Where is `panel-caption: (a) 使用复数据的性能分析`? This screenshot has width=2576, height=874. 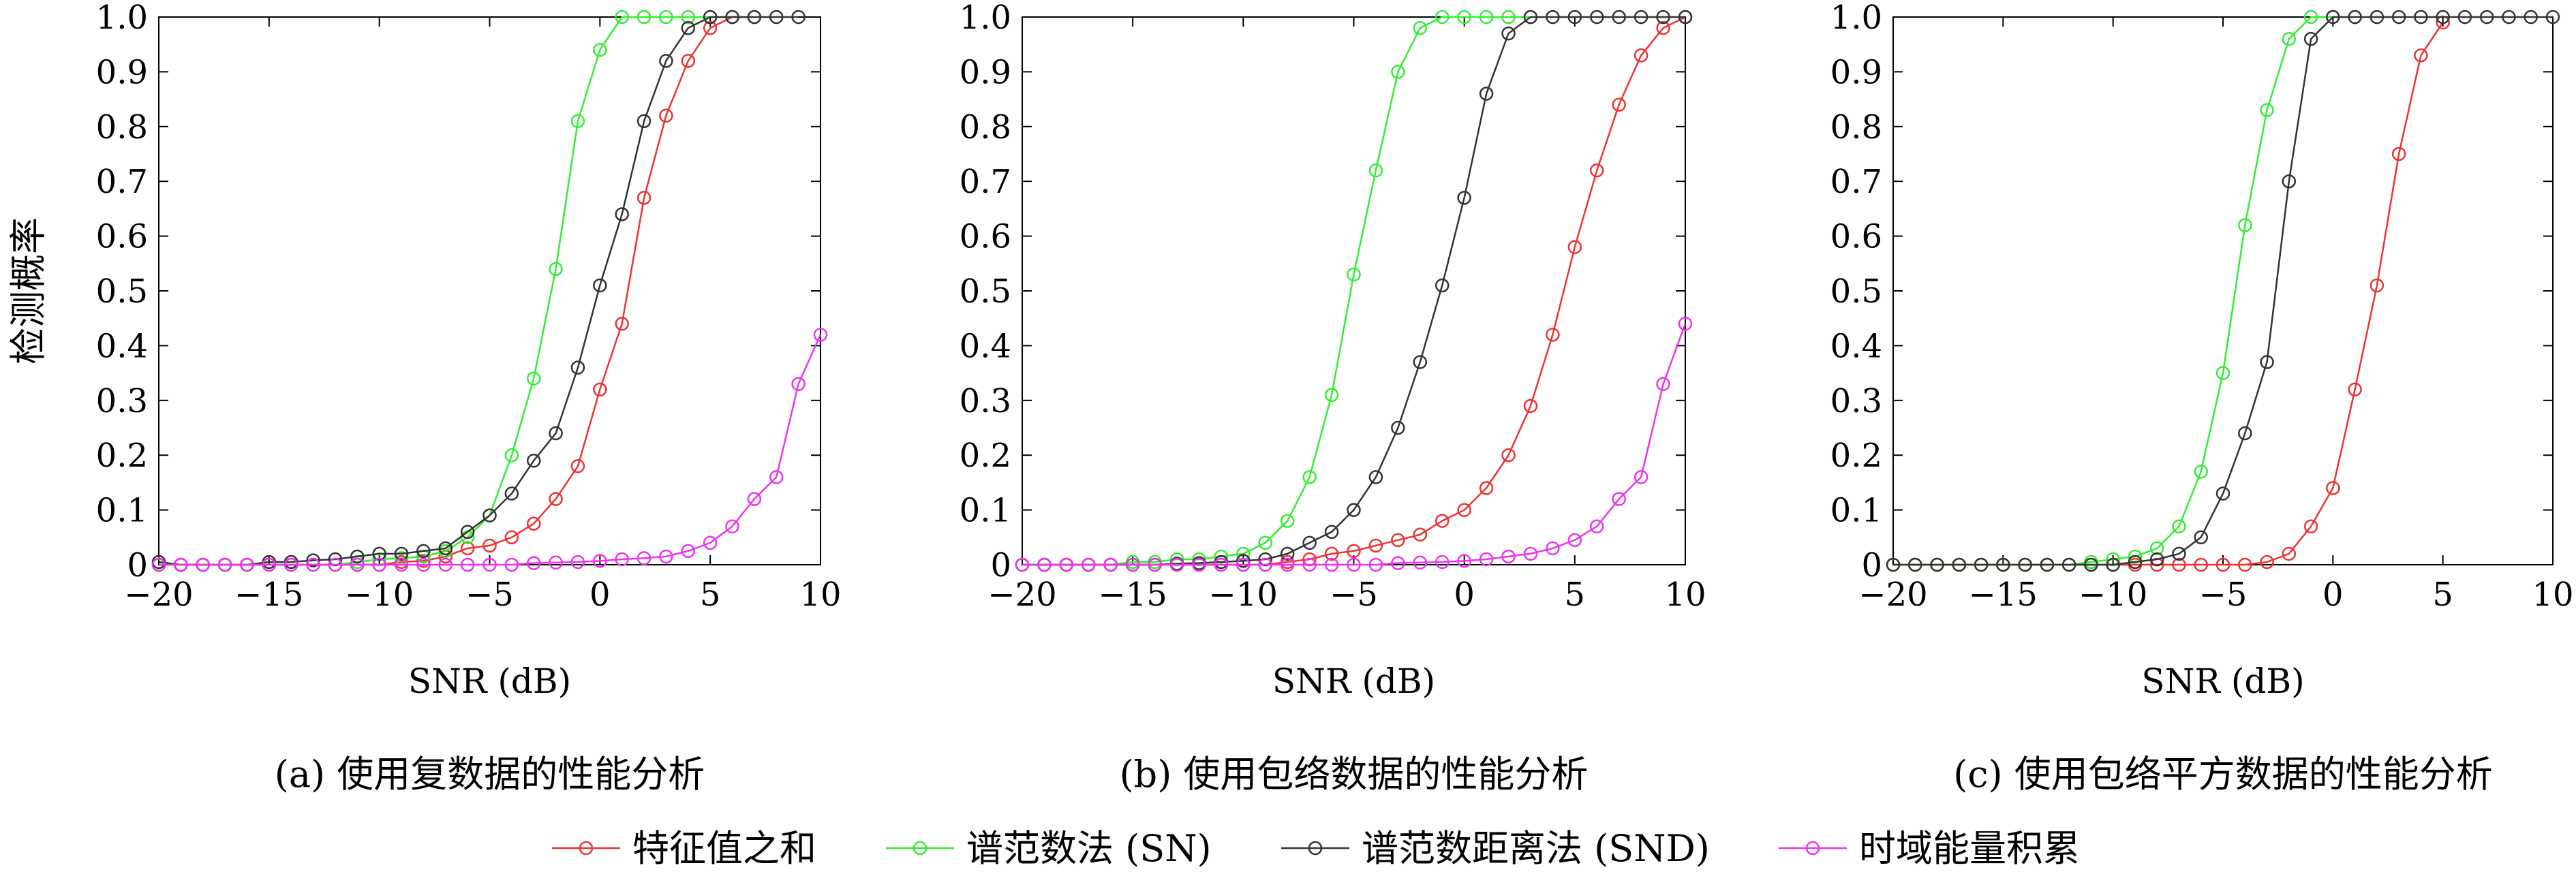 panel-caption: (a) 使用复数据的性能分析 is located at coordinates (490, 774).